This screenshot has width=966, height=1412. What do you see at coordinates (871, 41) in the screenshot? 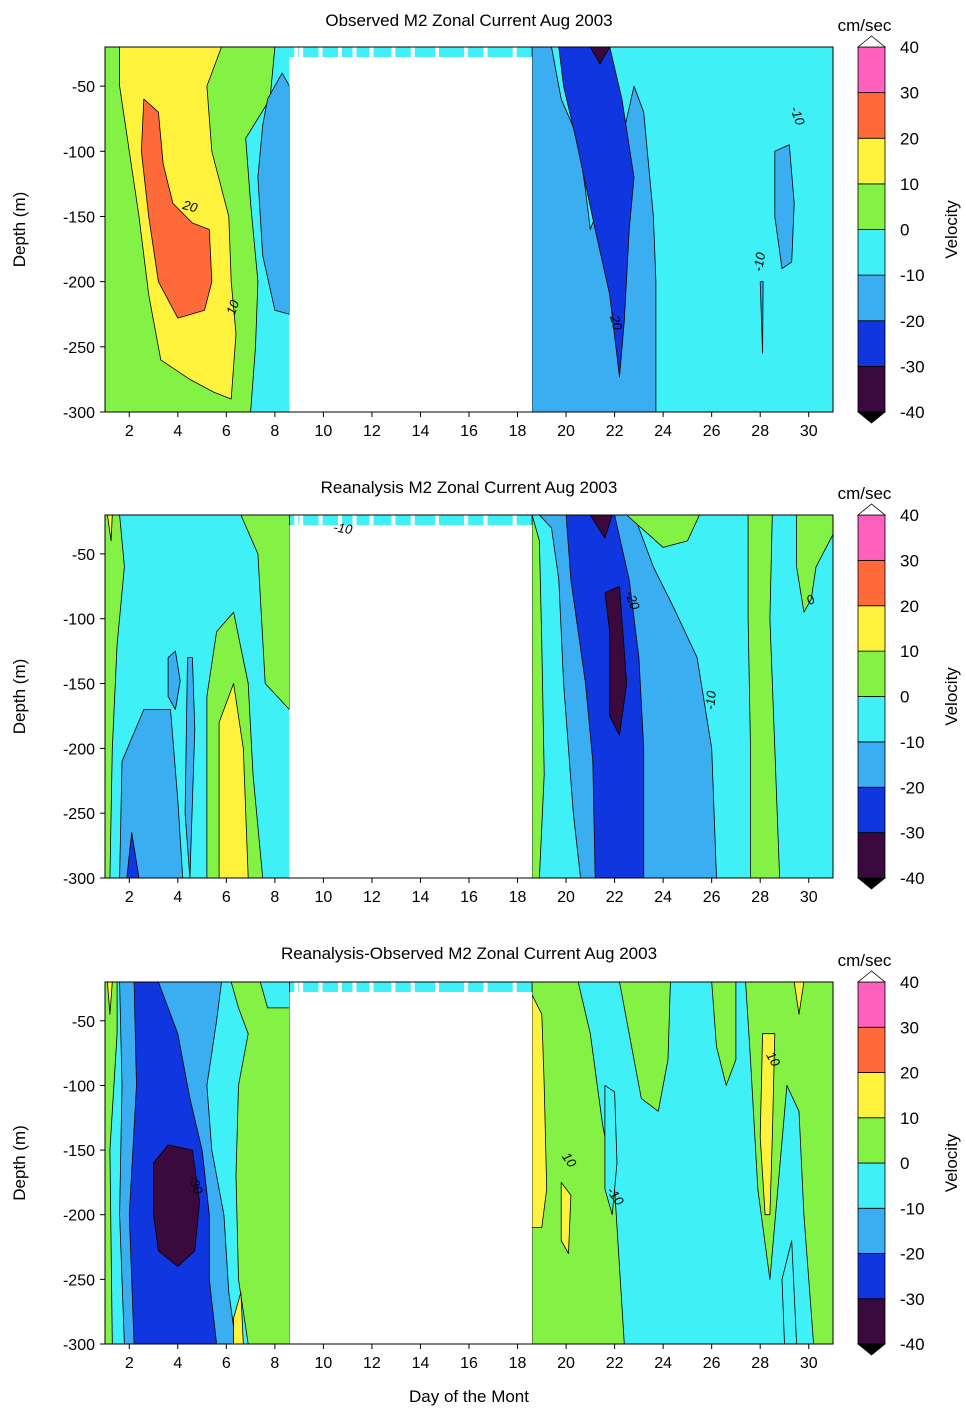
I see `colorbar-max-triangle` at bounding box center [871, 41].